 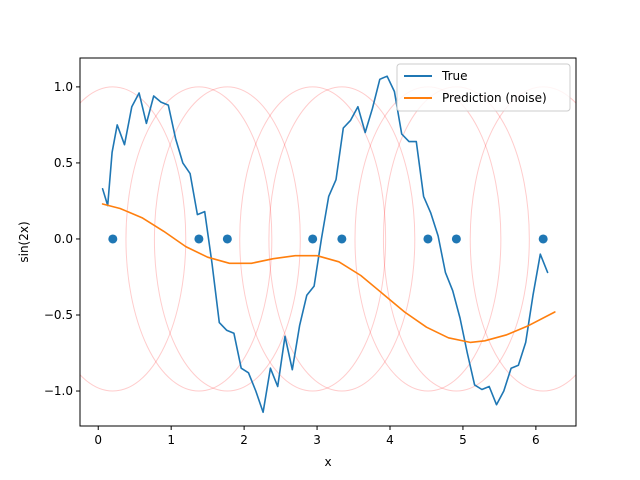 I want to click on points-layer, so click(x=328, y=239).